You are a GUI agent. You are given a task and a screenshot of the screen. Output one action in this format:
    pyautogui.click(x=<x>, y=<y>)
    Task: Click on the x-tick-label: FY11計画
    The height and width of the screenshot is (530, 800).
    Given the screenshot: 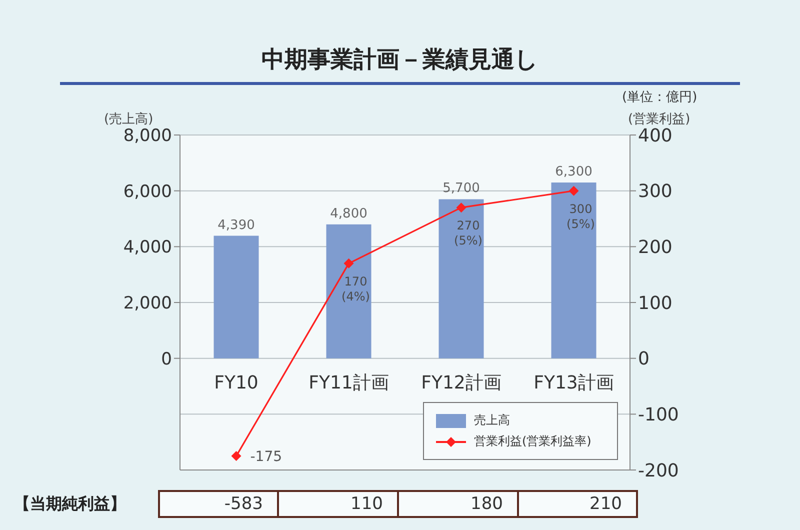 What is the action you would take?
    pyautogui.click(x=348, y=383)
    